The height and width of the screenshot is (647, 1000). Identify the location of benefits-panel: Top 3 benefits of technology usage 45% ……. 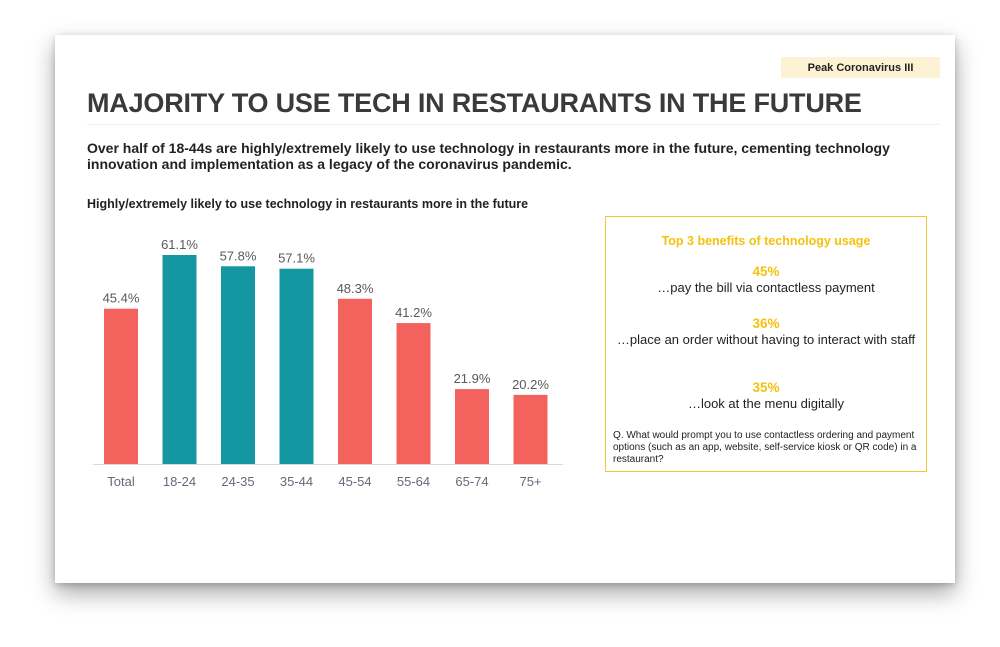
(766, 344).